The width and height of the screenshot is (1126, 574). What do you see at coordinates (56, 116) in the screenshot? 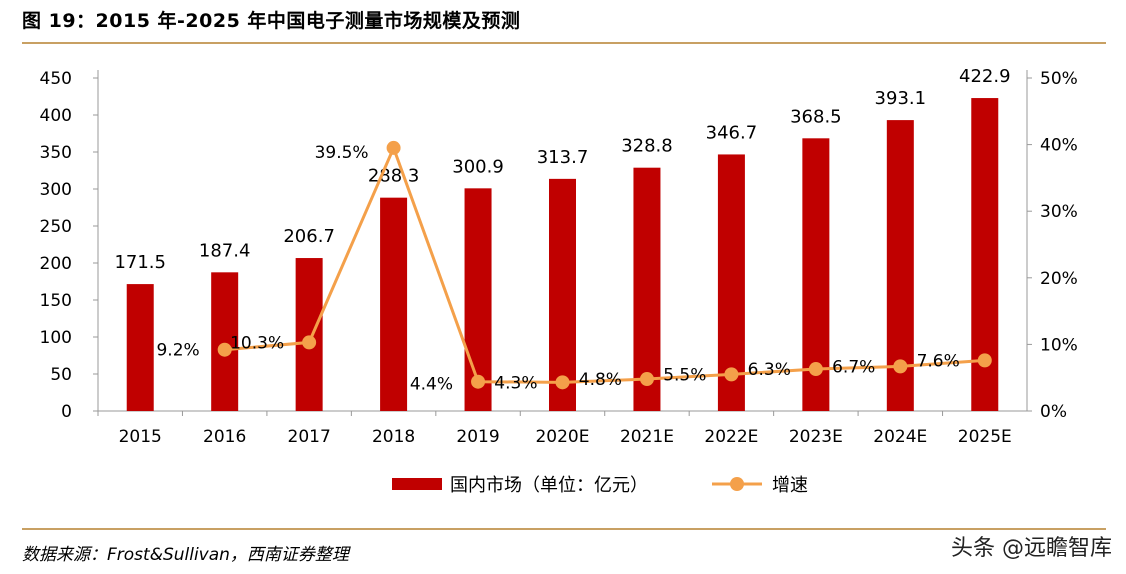
I see `left-tick-label: 400` at bounding box center [56, 116].